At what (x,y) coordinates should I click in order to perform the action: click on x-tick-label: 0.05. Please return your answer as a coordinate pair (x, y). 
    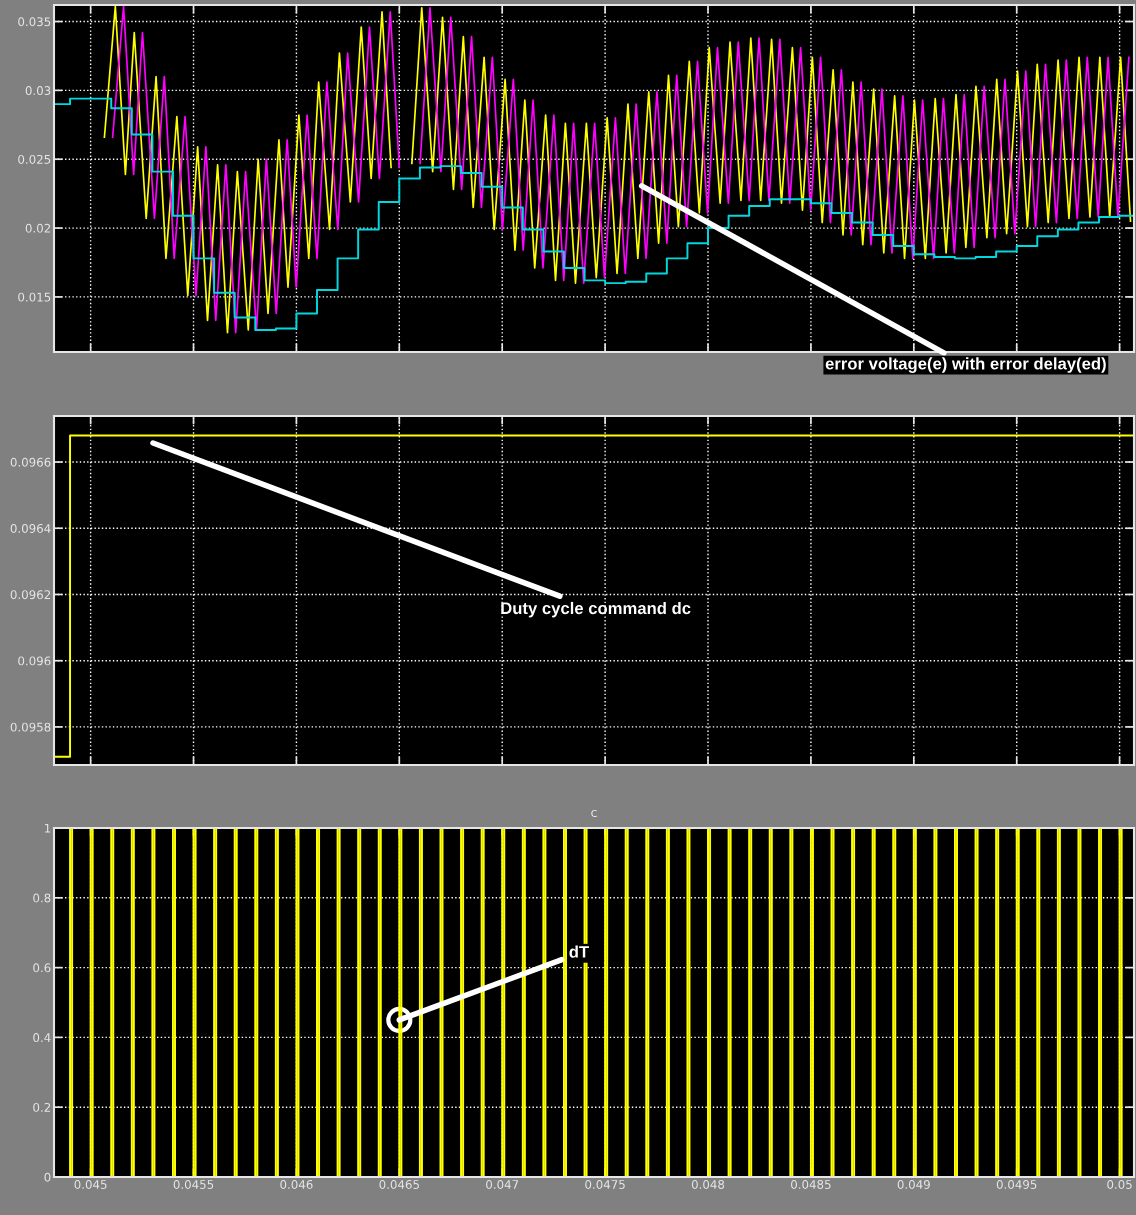
    Looking at the image, I should click on (1119, 1184).